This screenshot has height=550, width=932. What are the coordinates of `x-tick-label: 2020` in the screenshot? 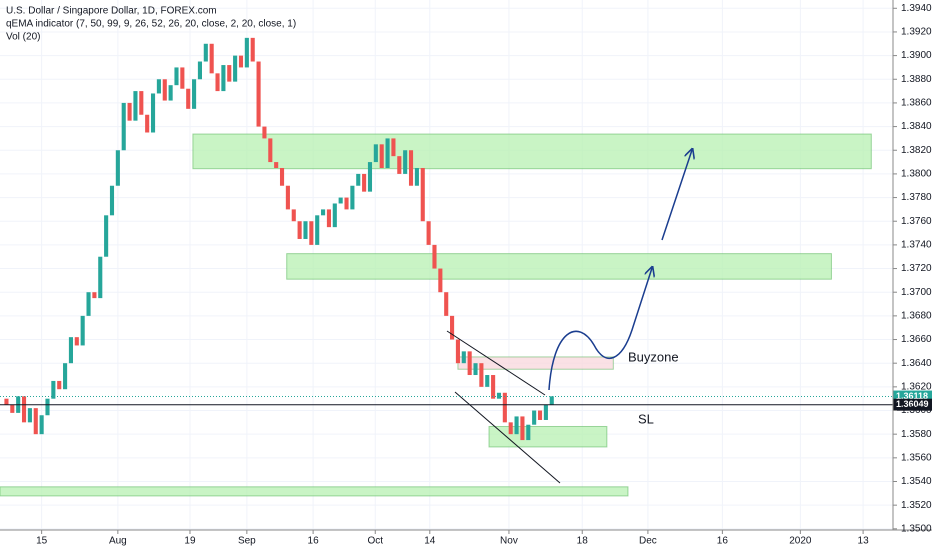 It's located at (800, 541).